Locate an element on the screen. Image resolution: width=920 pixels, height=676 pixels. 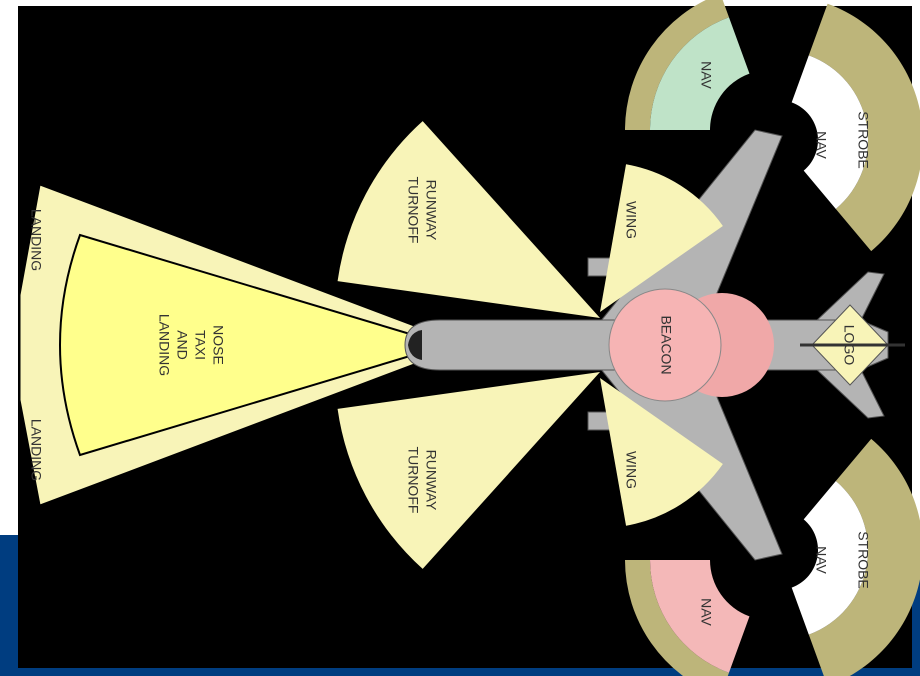
cockpit is located at coordinates (415, 345).